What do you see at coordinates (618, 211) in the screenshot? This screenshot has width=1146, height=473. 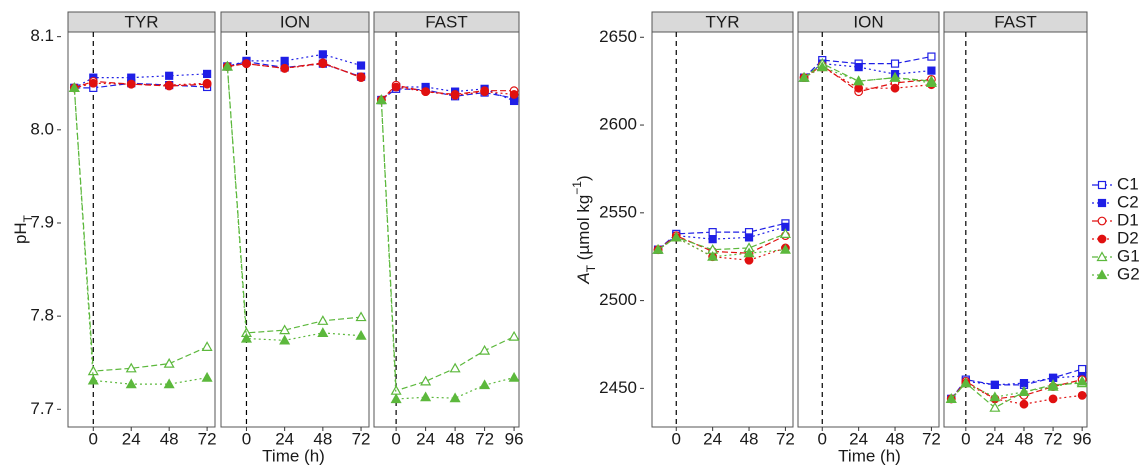 I see `y-tick-label: 2550` at bounding box center [618, 211].